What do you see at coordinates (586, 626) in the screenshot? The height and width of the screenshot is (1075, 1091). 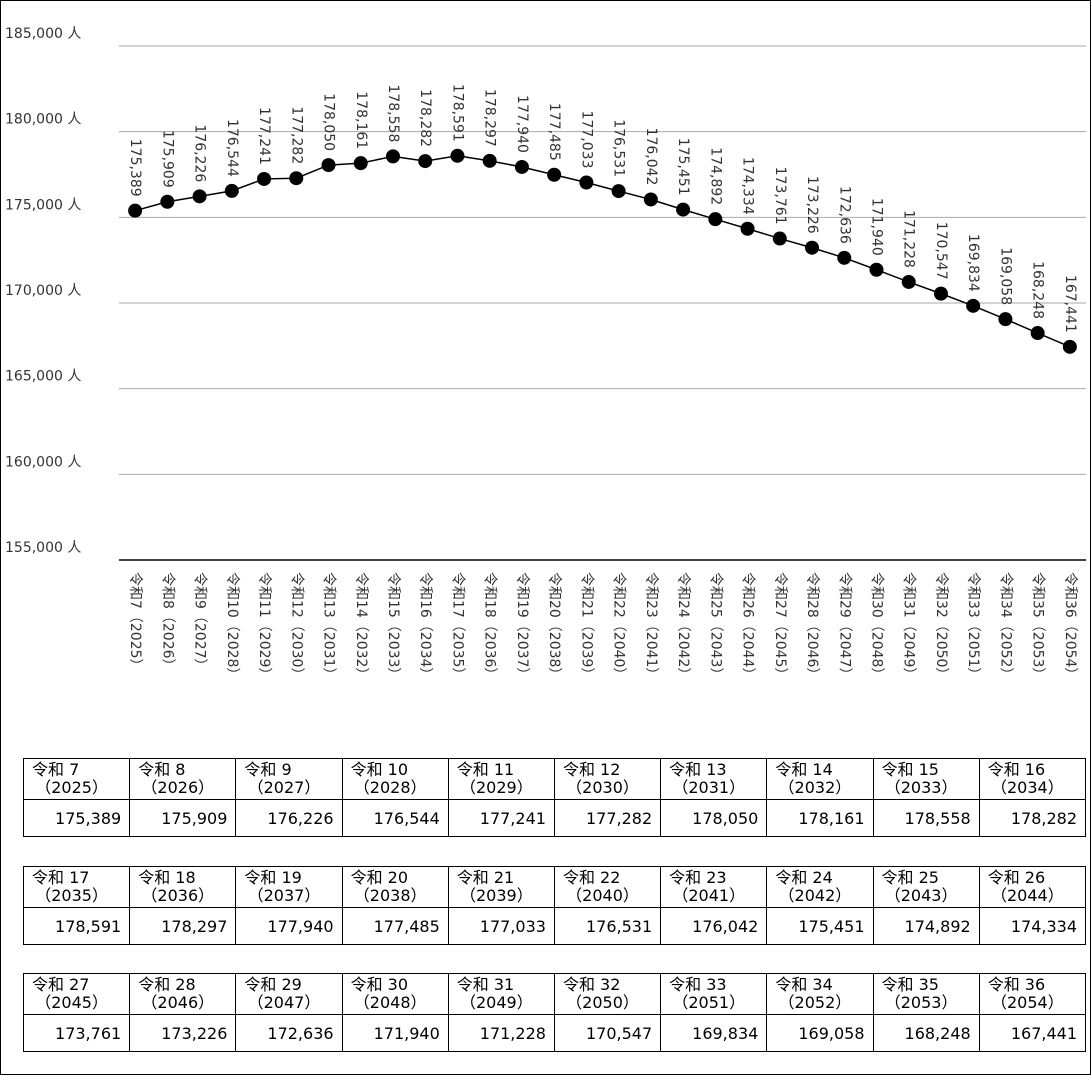 I see `x-tick-label: 令和21（2039）` at bounding box center [586, 626].